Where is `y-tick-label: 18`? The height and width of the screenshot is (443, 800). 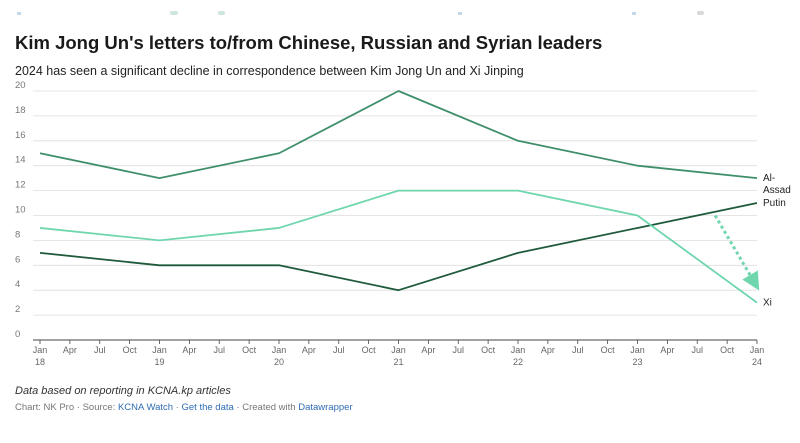
y-tick-label: 18 is located at coordinates (20, 110).